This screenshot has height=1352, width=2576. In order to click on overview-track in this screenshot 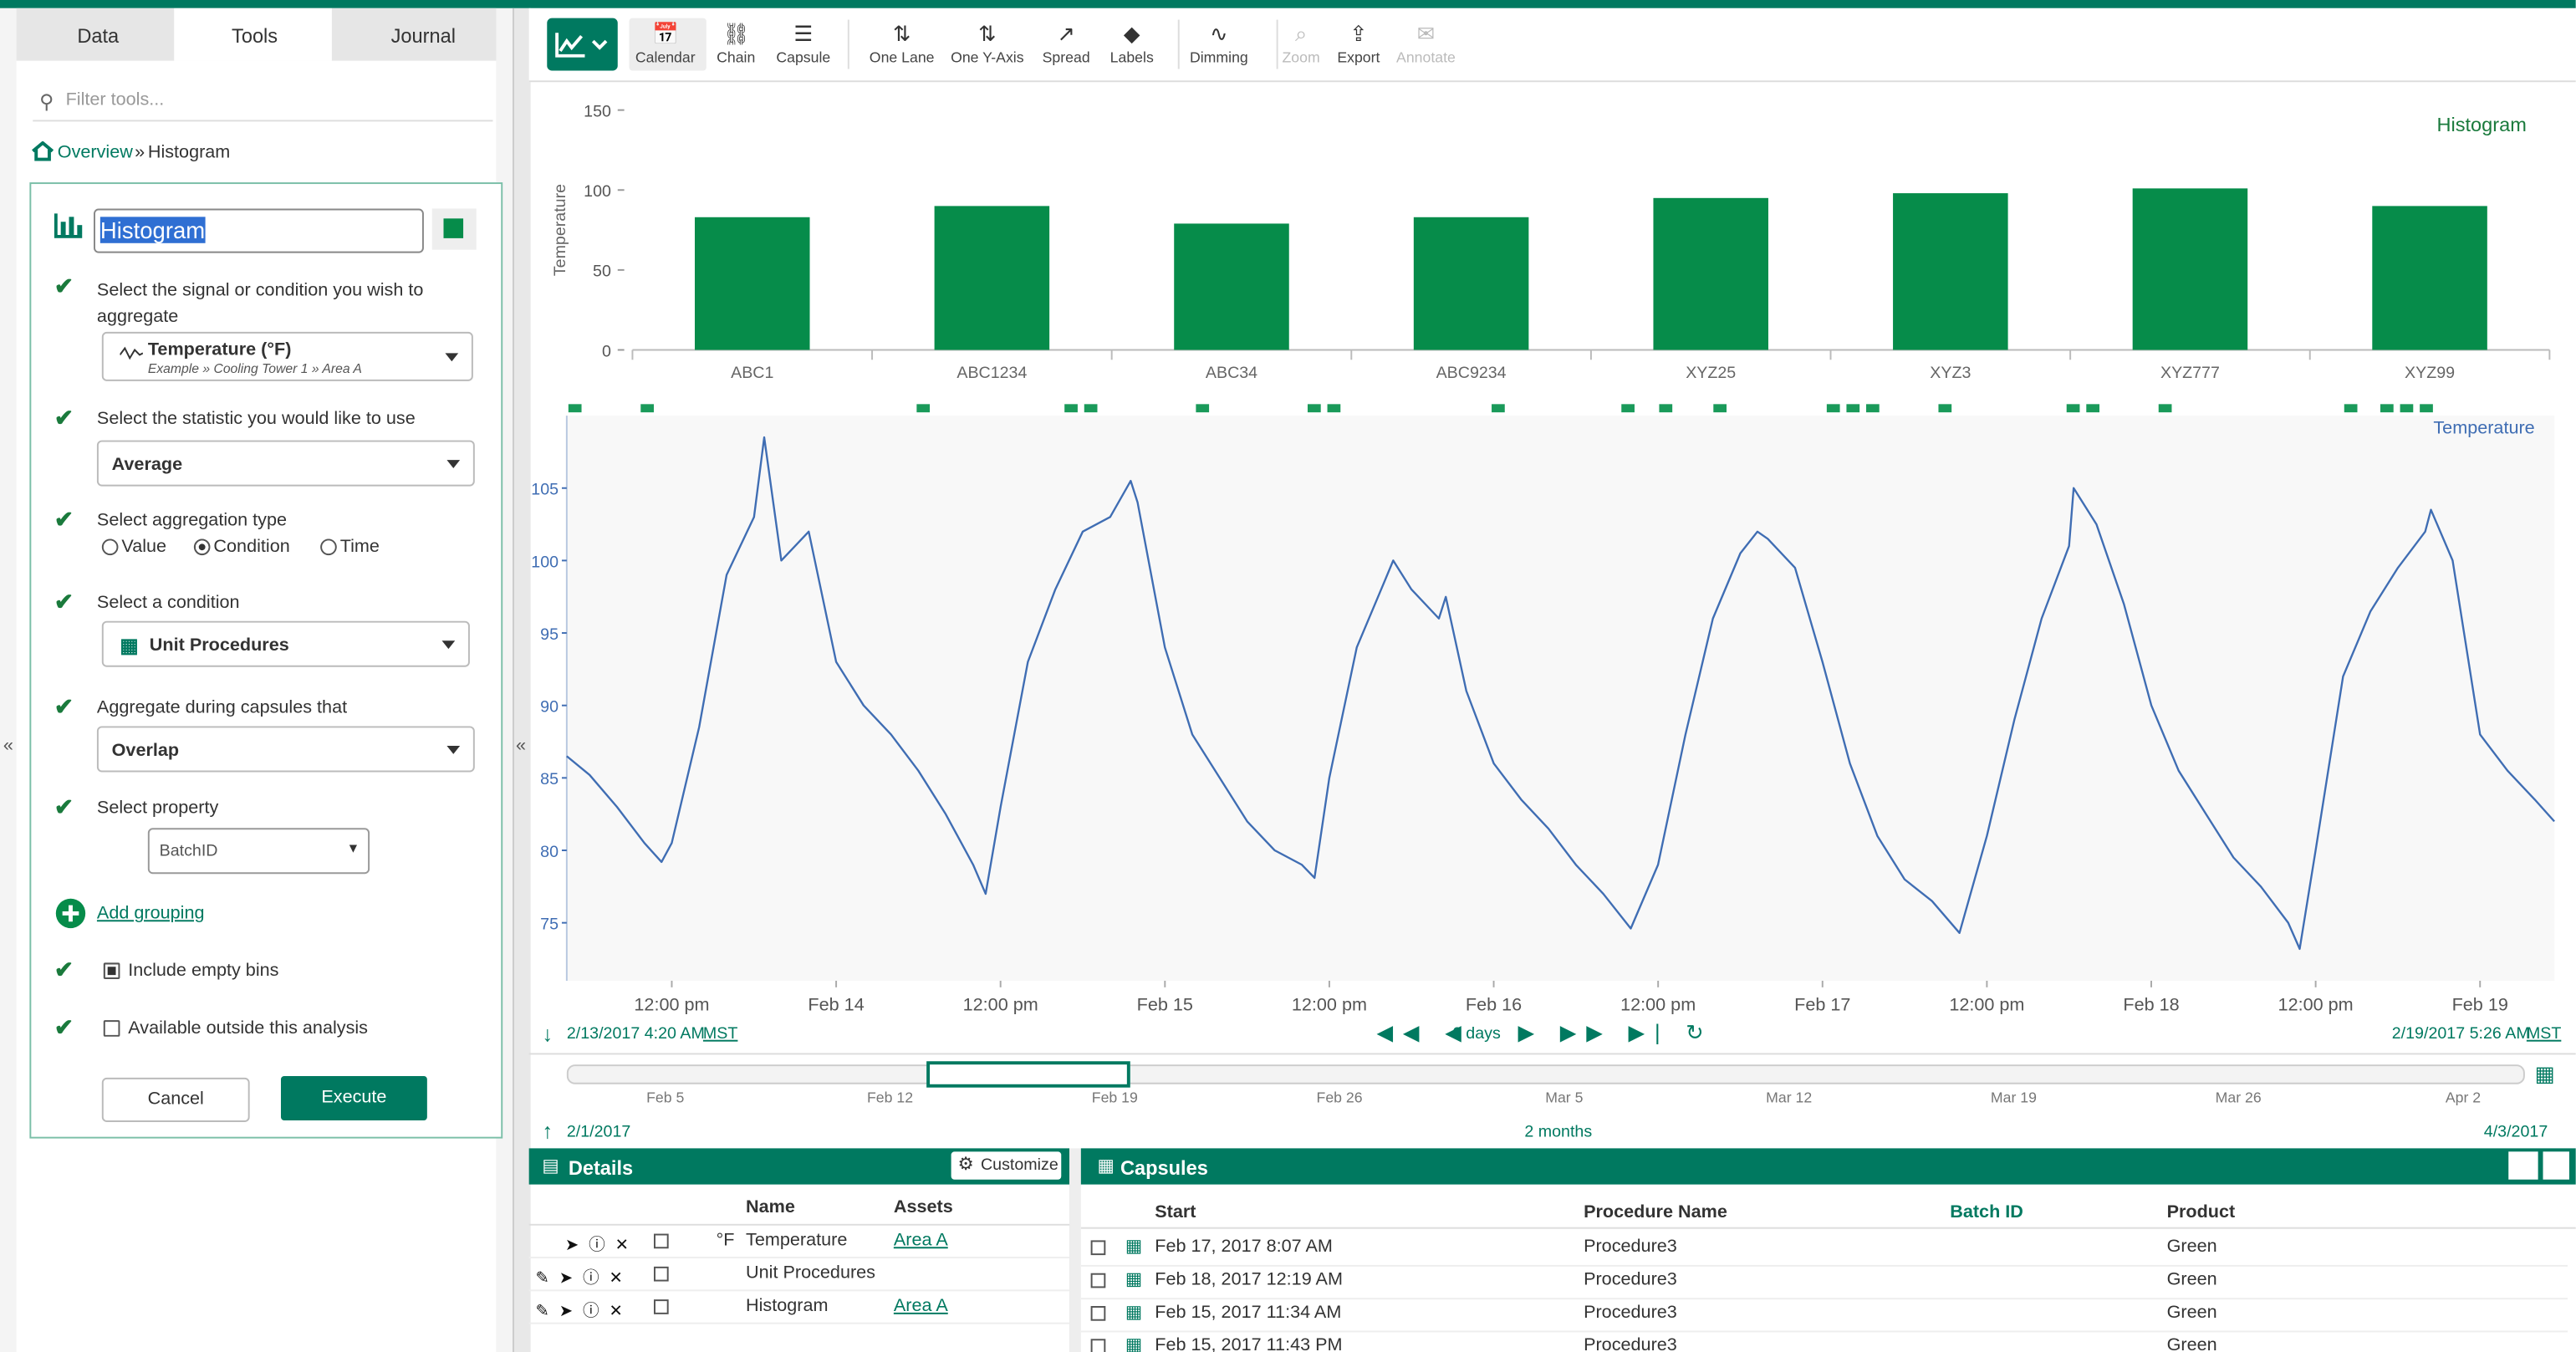, I will do `click(1546, 1074)`.